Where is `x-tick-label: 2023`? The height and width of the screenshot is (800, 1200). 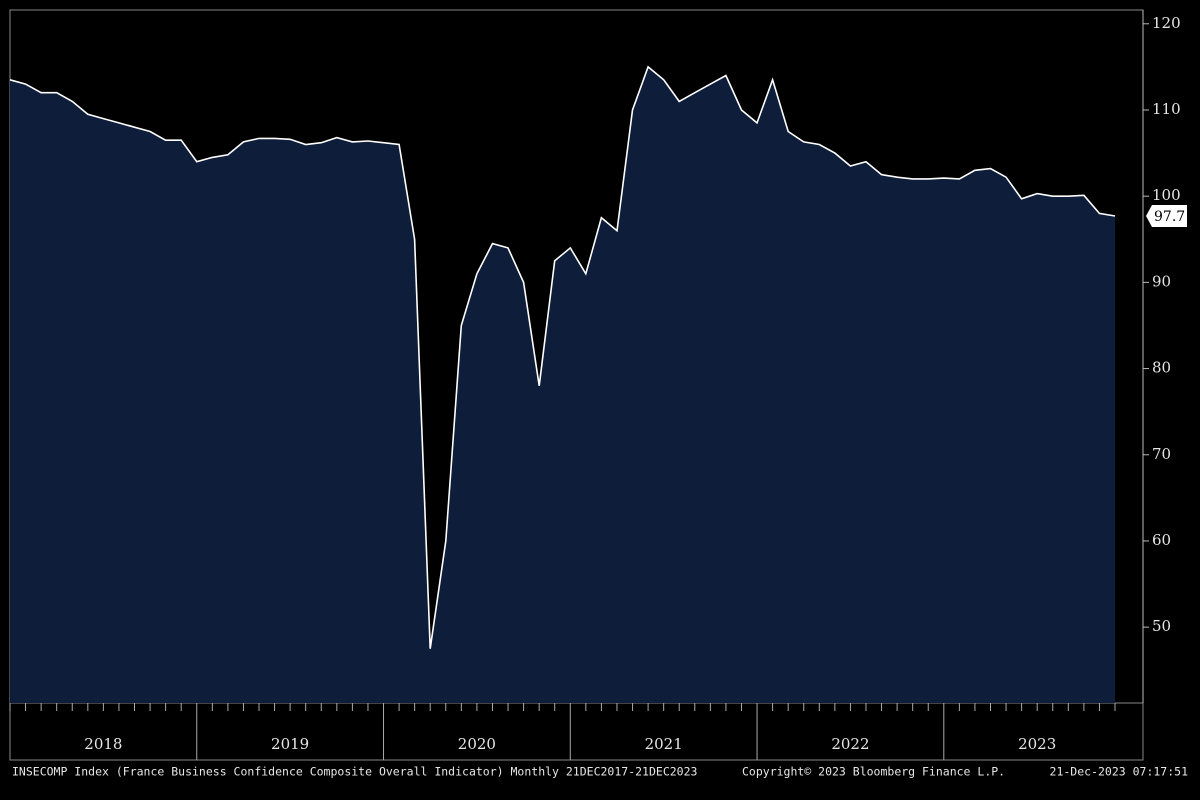 x-tick-label: 2023 is located at coordinates (1037, 744).